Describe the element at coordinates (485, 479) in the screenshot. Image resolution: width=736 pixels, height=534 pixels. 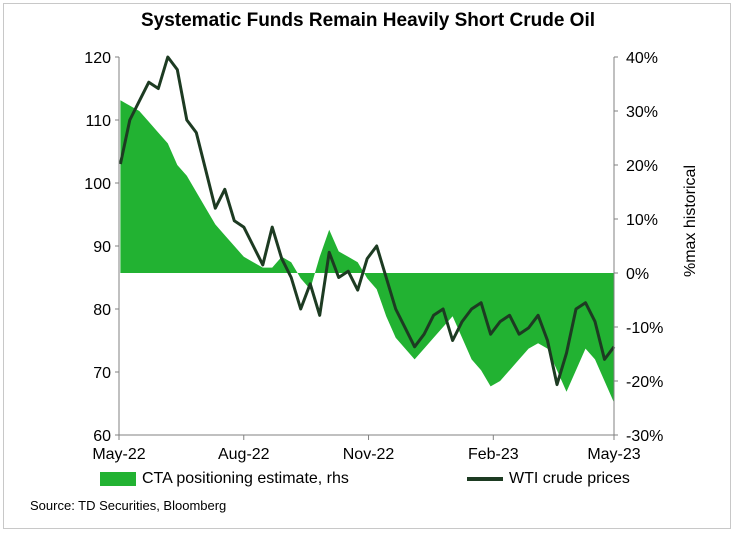
I see `legend-wti-swatch` at that location.